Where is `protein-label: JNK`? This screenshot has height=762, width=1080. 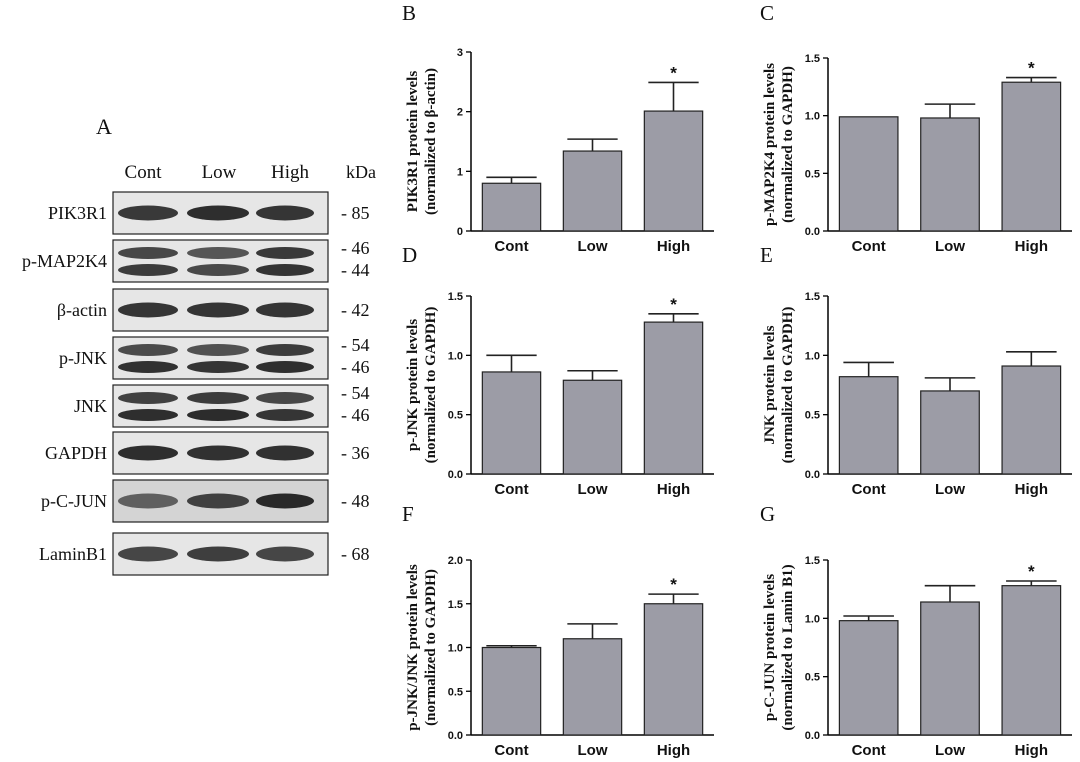 protein-label: JNK is located at coordinates (90, 406).